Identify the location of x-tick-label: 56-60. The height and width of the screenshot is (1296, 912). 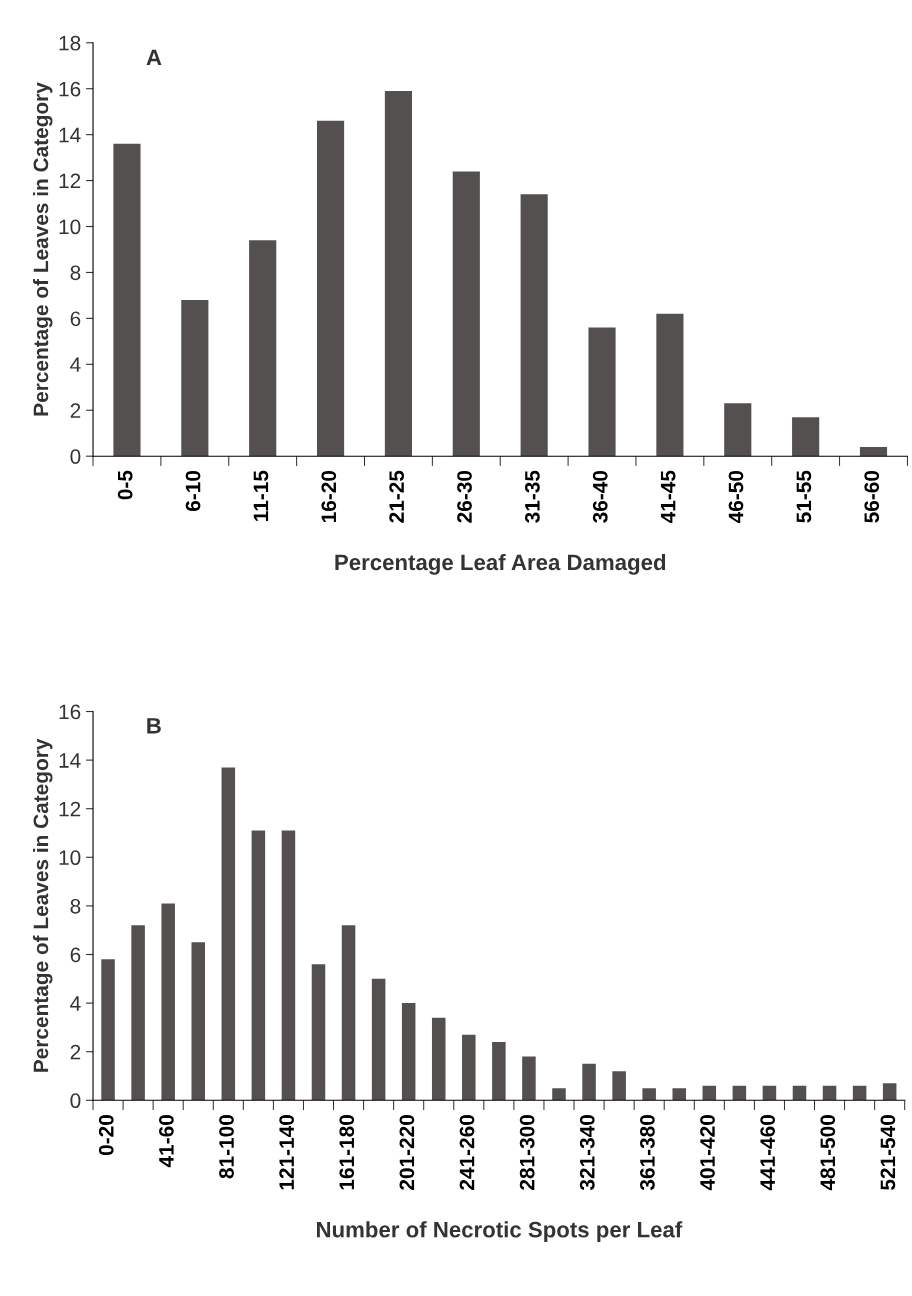
(872, 496).